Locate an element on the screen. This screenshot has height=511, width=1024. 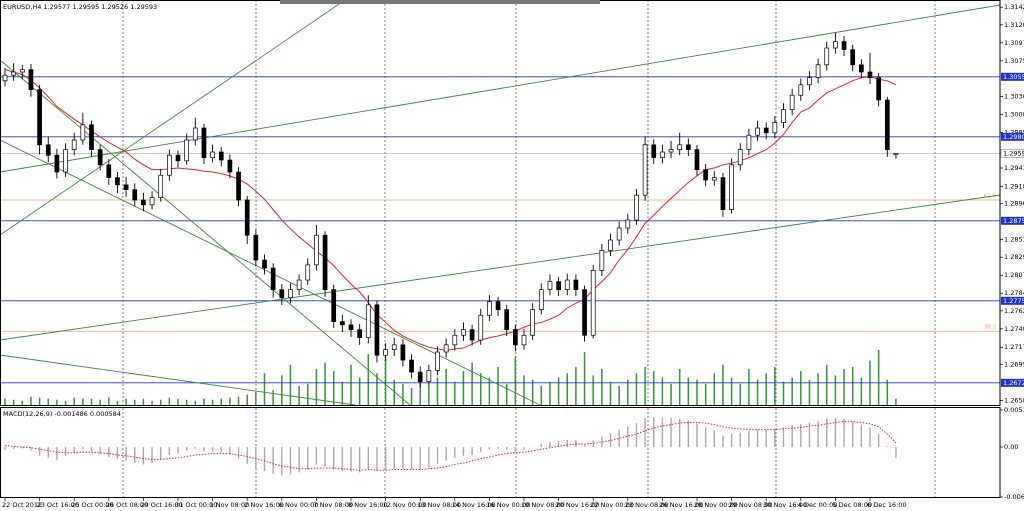
y-tick-label: 1.30080 is located at coordinates (1014, 114).